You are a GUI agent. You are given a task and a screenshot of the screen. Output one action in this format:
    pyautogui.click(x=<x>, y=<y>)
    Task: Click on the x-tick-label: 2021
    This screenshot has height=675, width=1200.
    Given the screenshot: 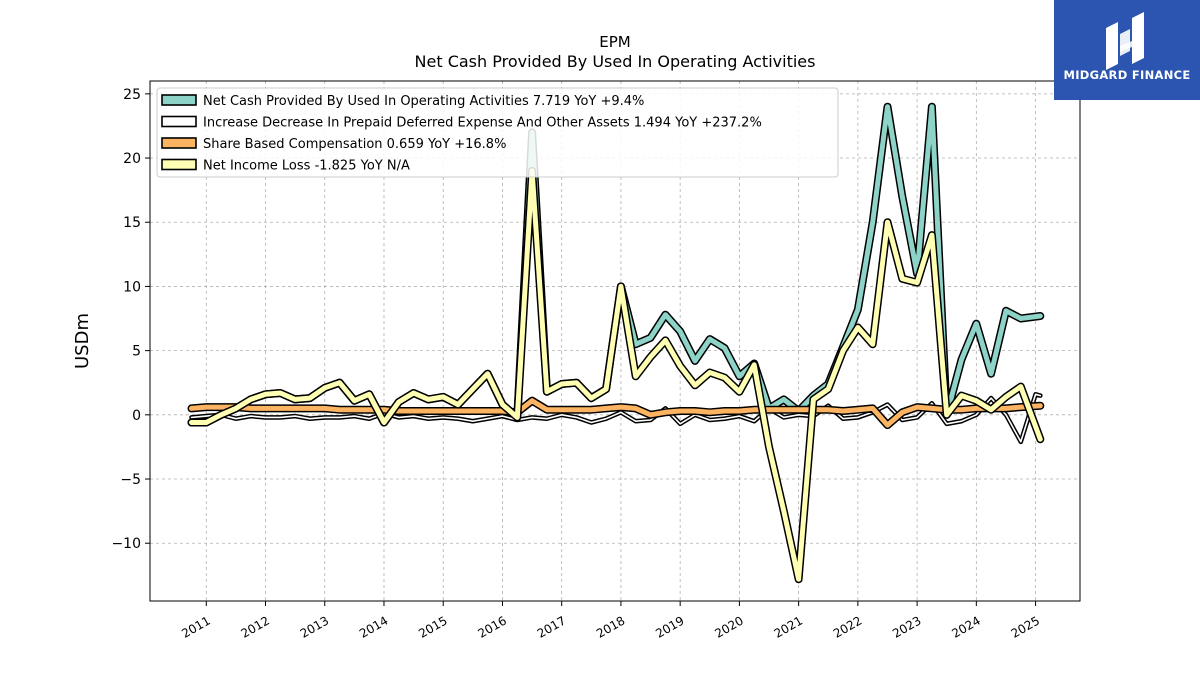 What is the action you would take?
    pyautogui.click(x=788, y=626)
    